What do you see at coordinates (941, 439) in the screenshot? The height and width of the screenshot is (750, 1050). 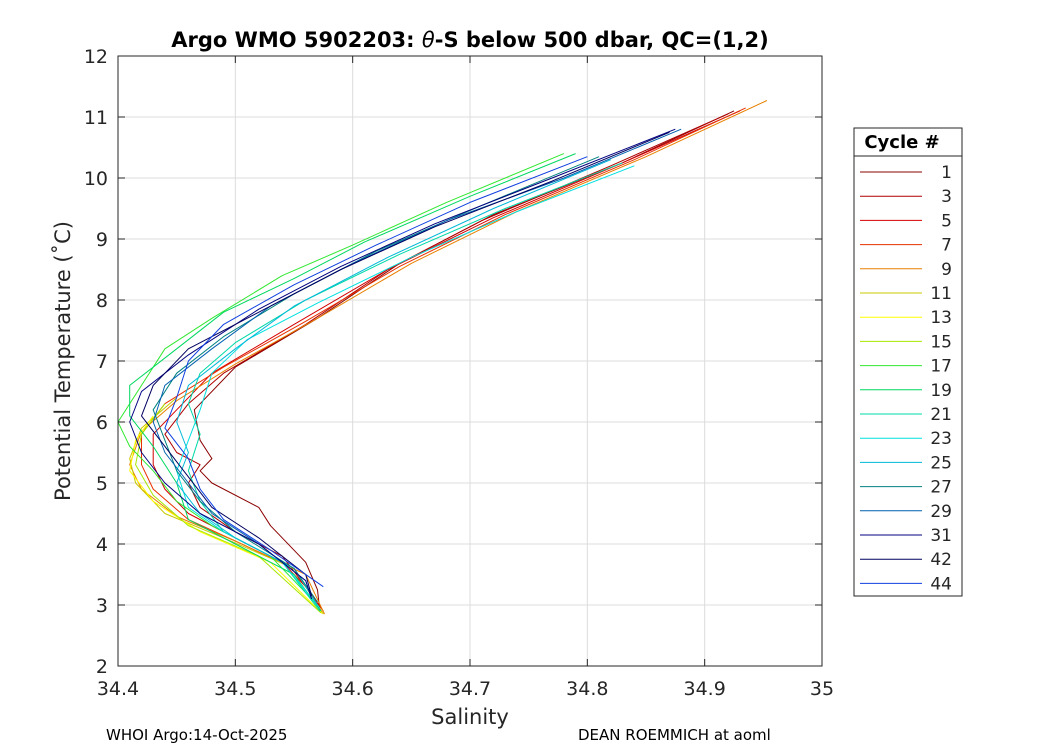 I see `legend-label-cycle-23: 23` at bounding box center [941, 439].